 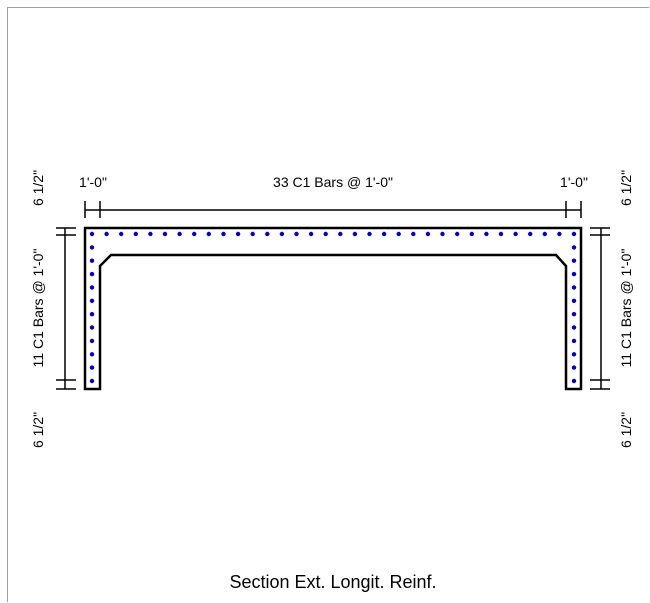 What do you see at coordinates (574, 182) in the screenshot?
I see `top-right-end-label: 1'-0"` at bounding box center [574, 182].